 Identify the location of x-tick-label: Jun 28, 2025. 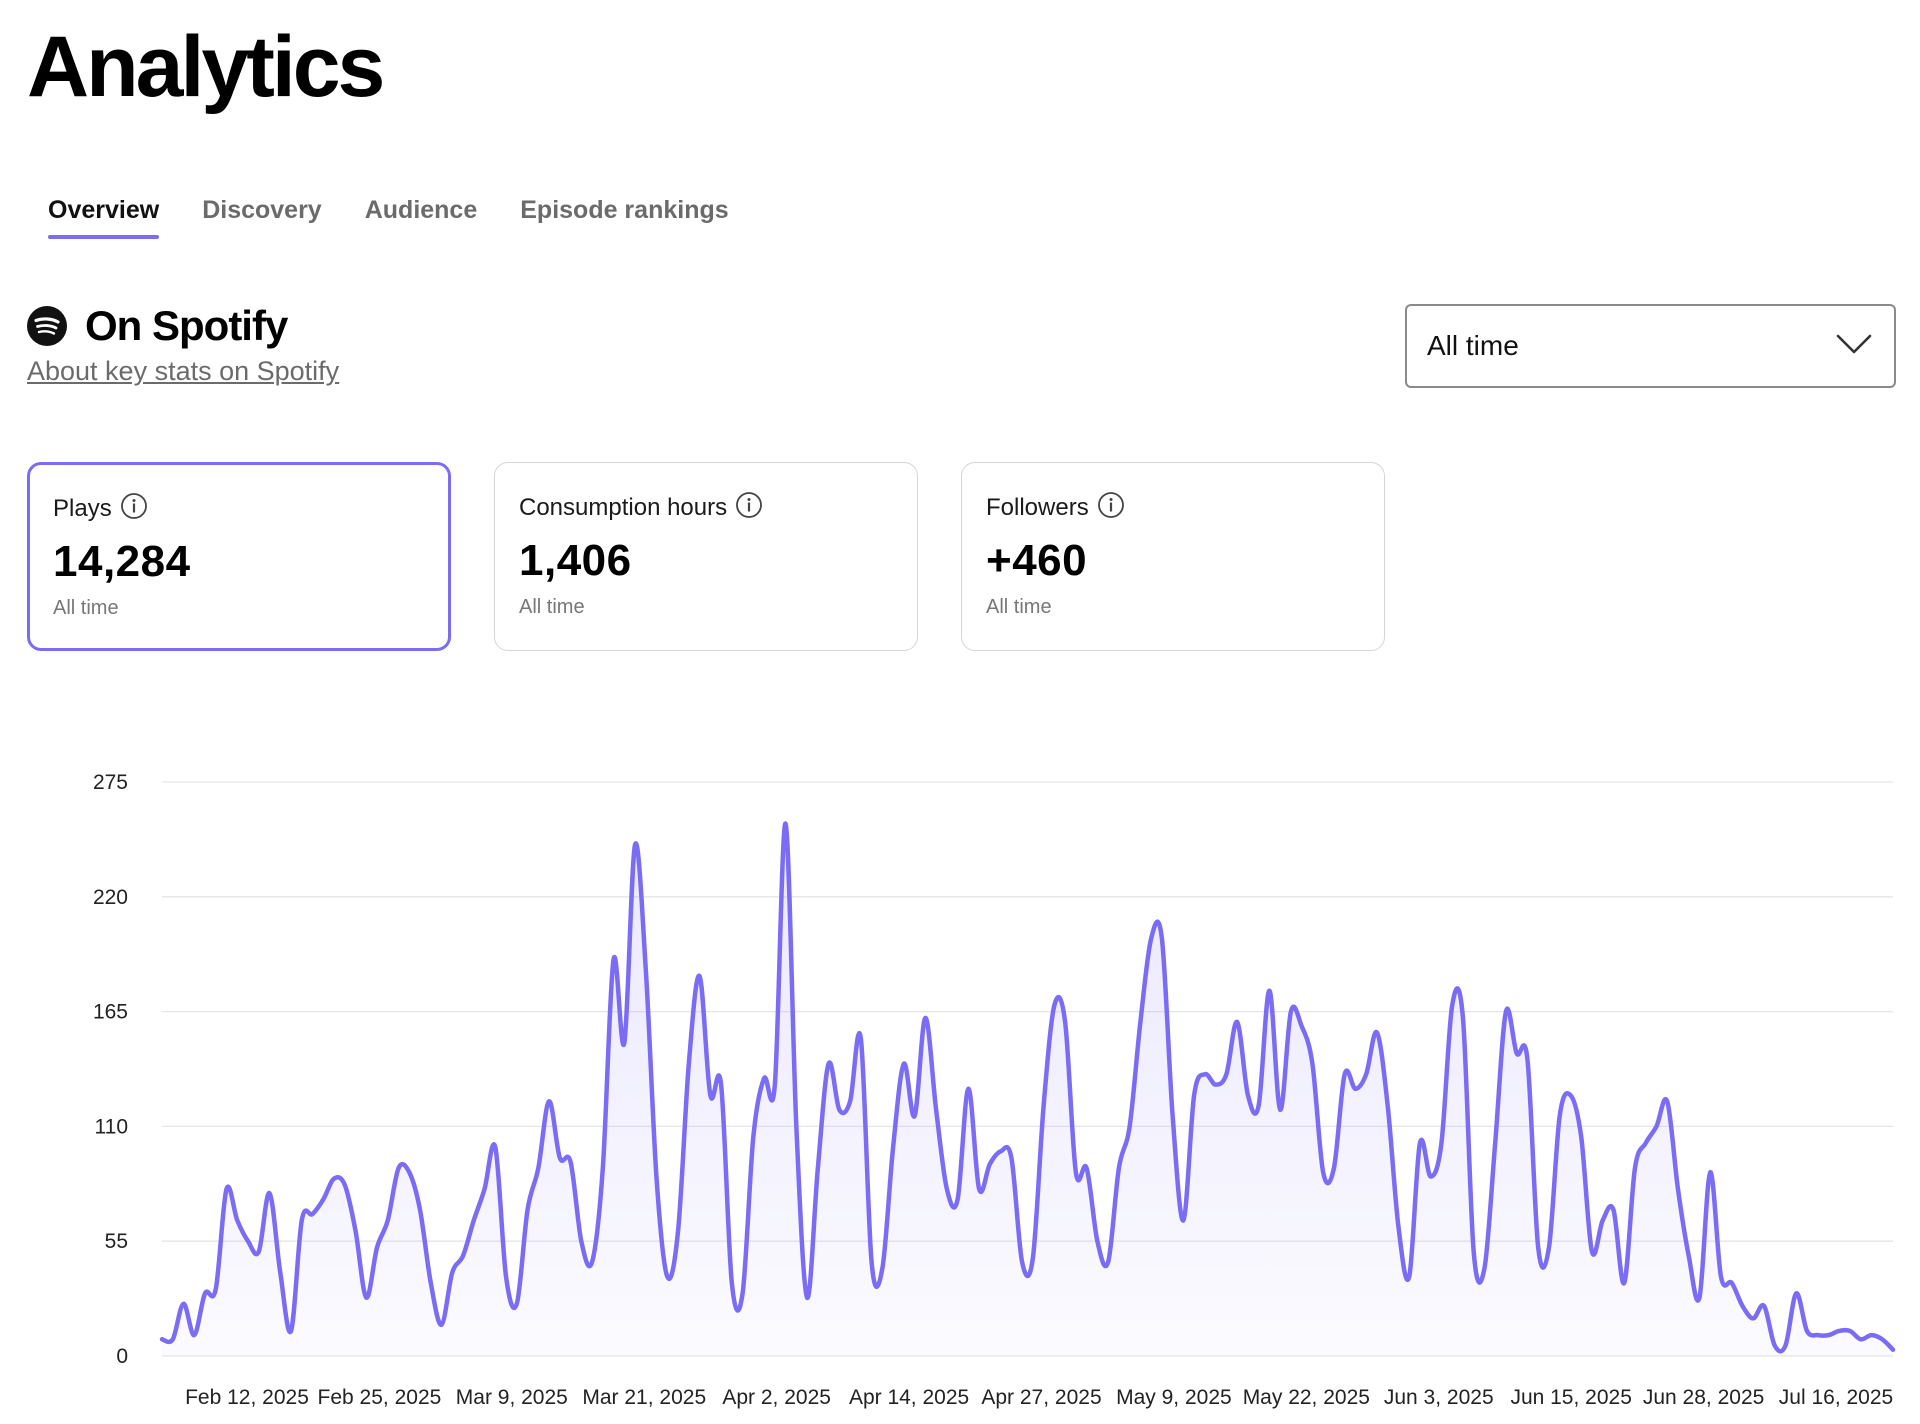
(1703, 1397).